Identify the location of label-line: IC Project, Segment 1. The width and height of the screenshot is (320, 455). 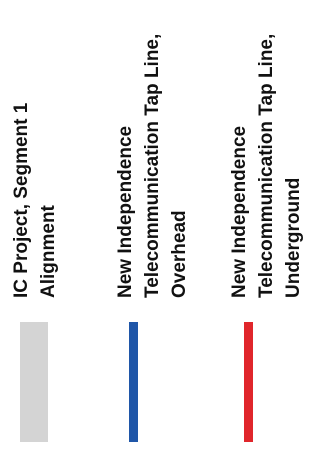
(21, 200).